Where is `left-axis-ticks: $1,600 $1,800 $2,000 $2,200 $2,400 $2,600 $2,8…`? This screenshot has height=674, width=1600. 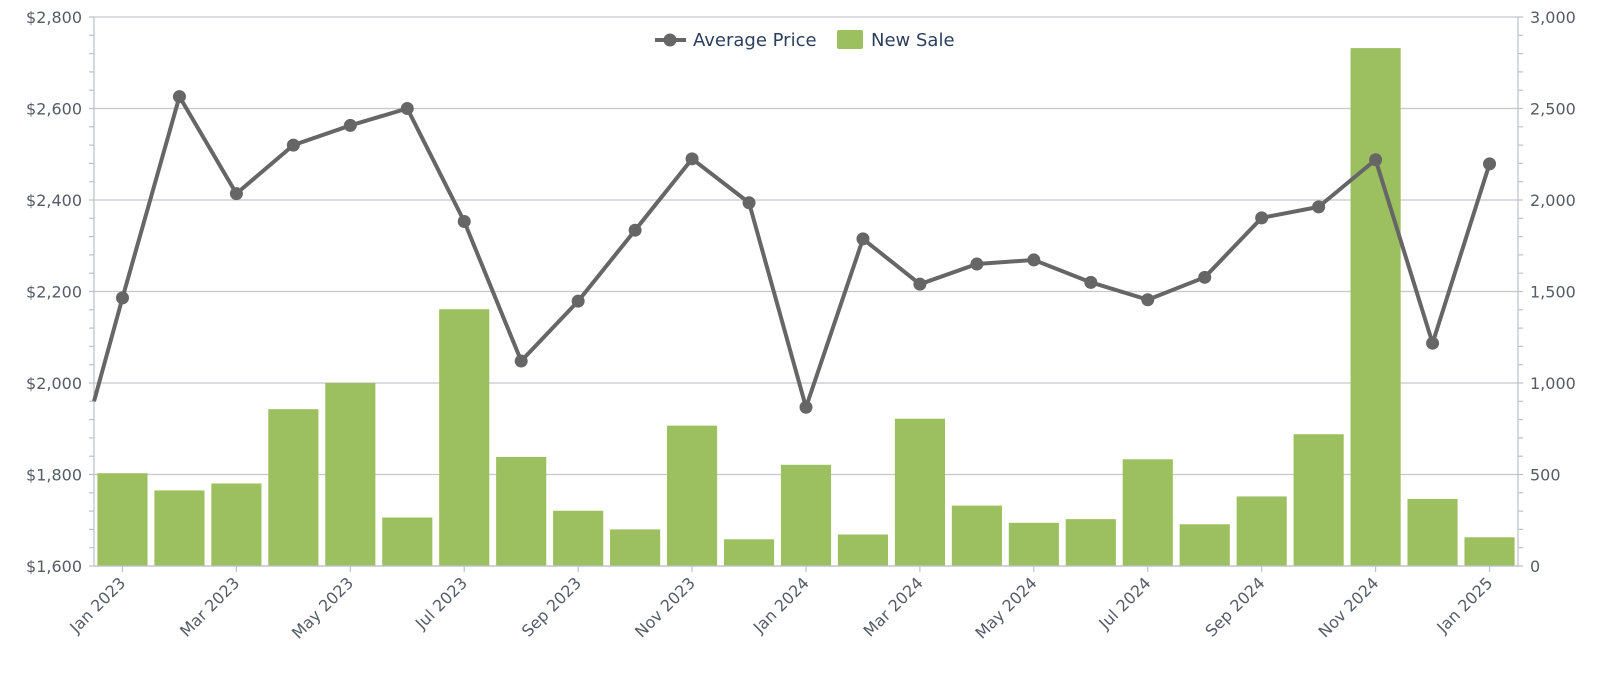
left-axis-ticks: $1,600 $1,800 $2,000 $2,200 $2,400 $2,600 $2,8… is located at coordinates (54, 292).